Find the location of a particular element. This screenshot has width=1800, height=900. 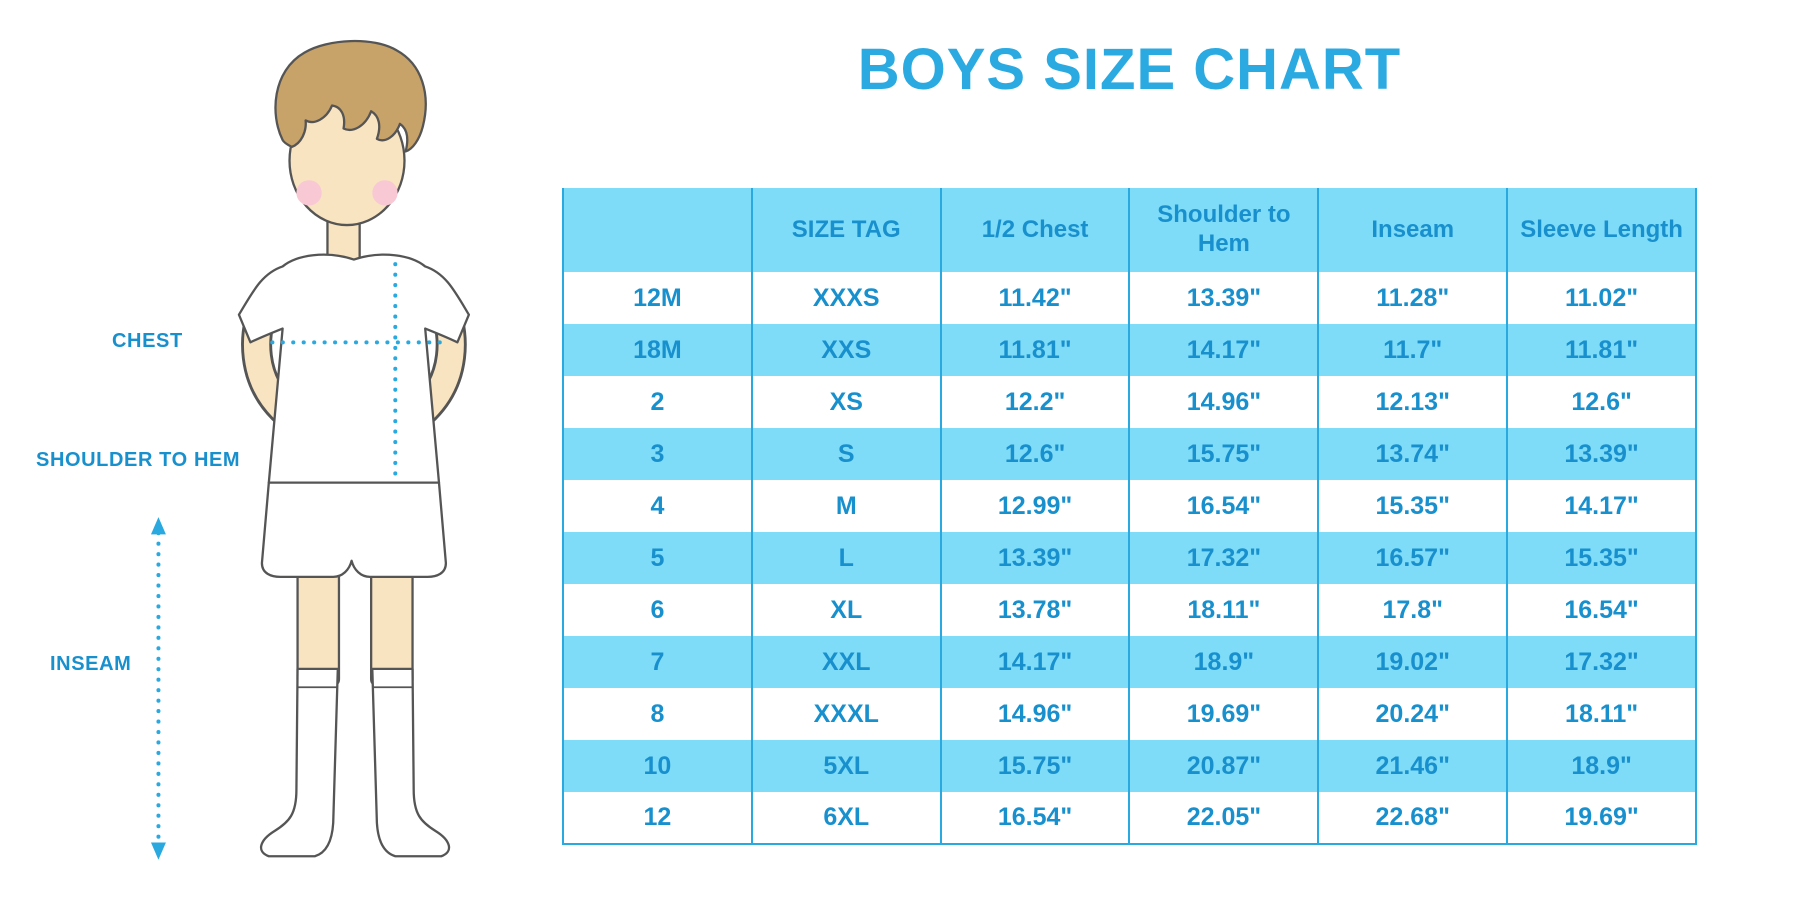

table-cell: 7 is located at coordinates (657, 662).